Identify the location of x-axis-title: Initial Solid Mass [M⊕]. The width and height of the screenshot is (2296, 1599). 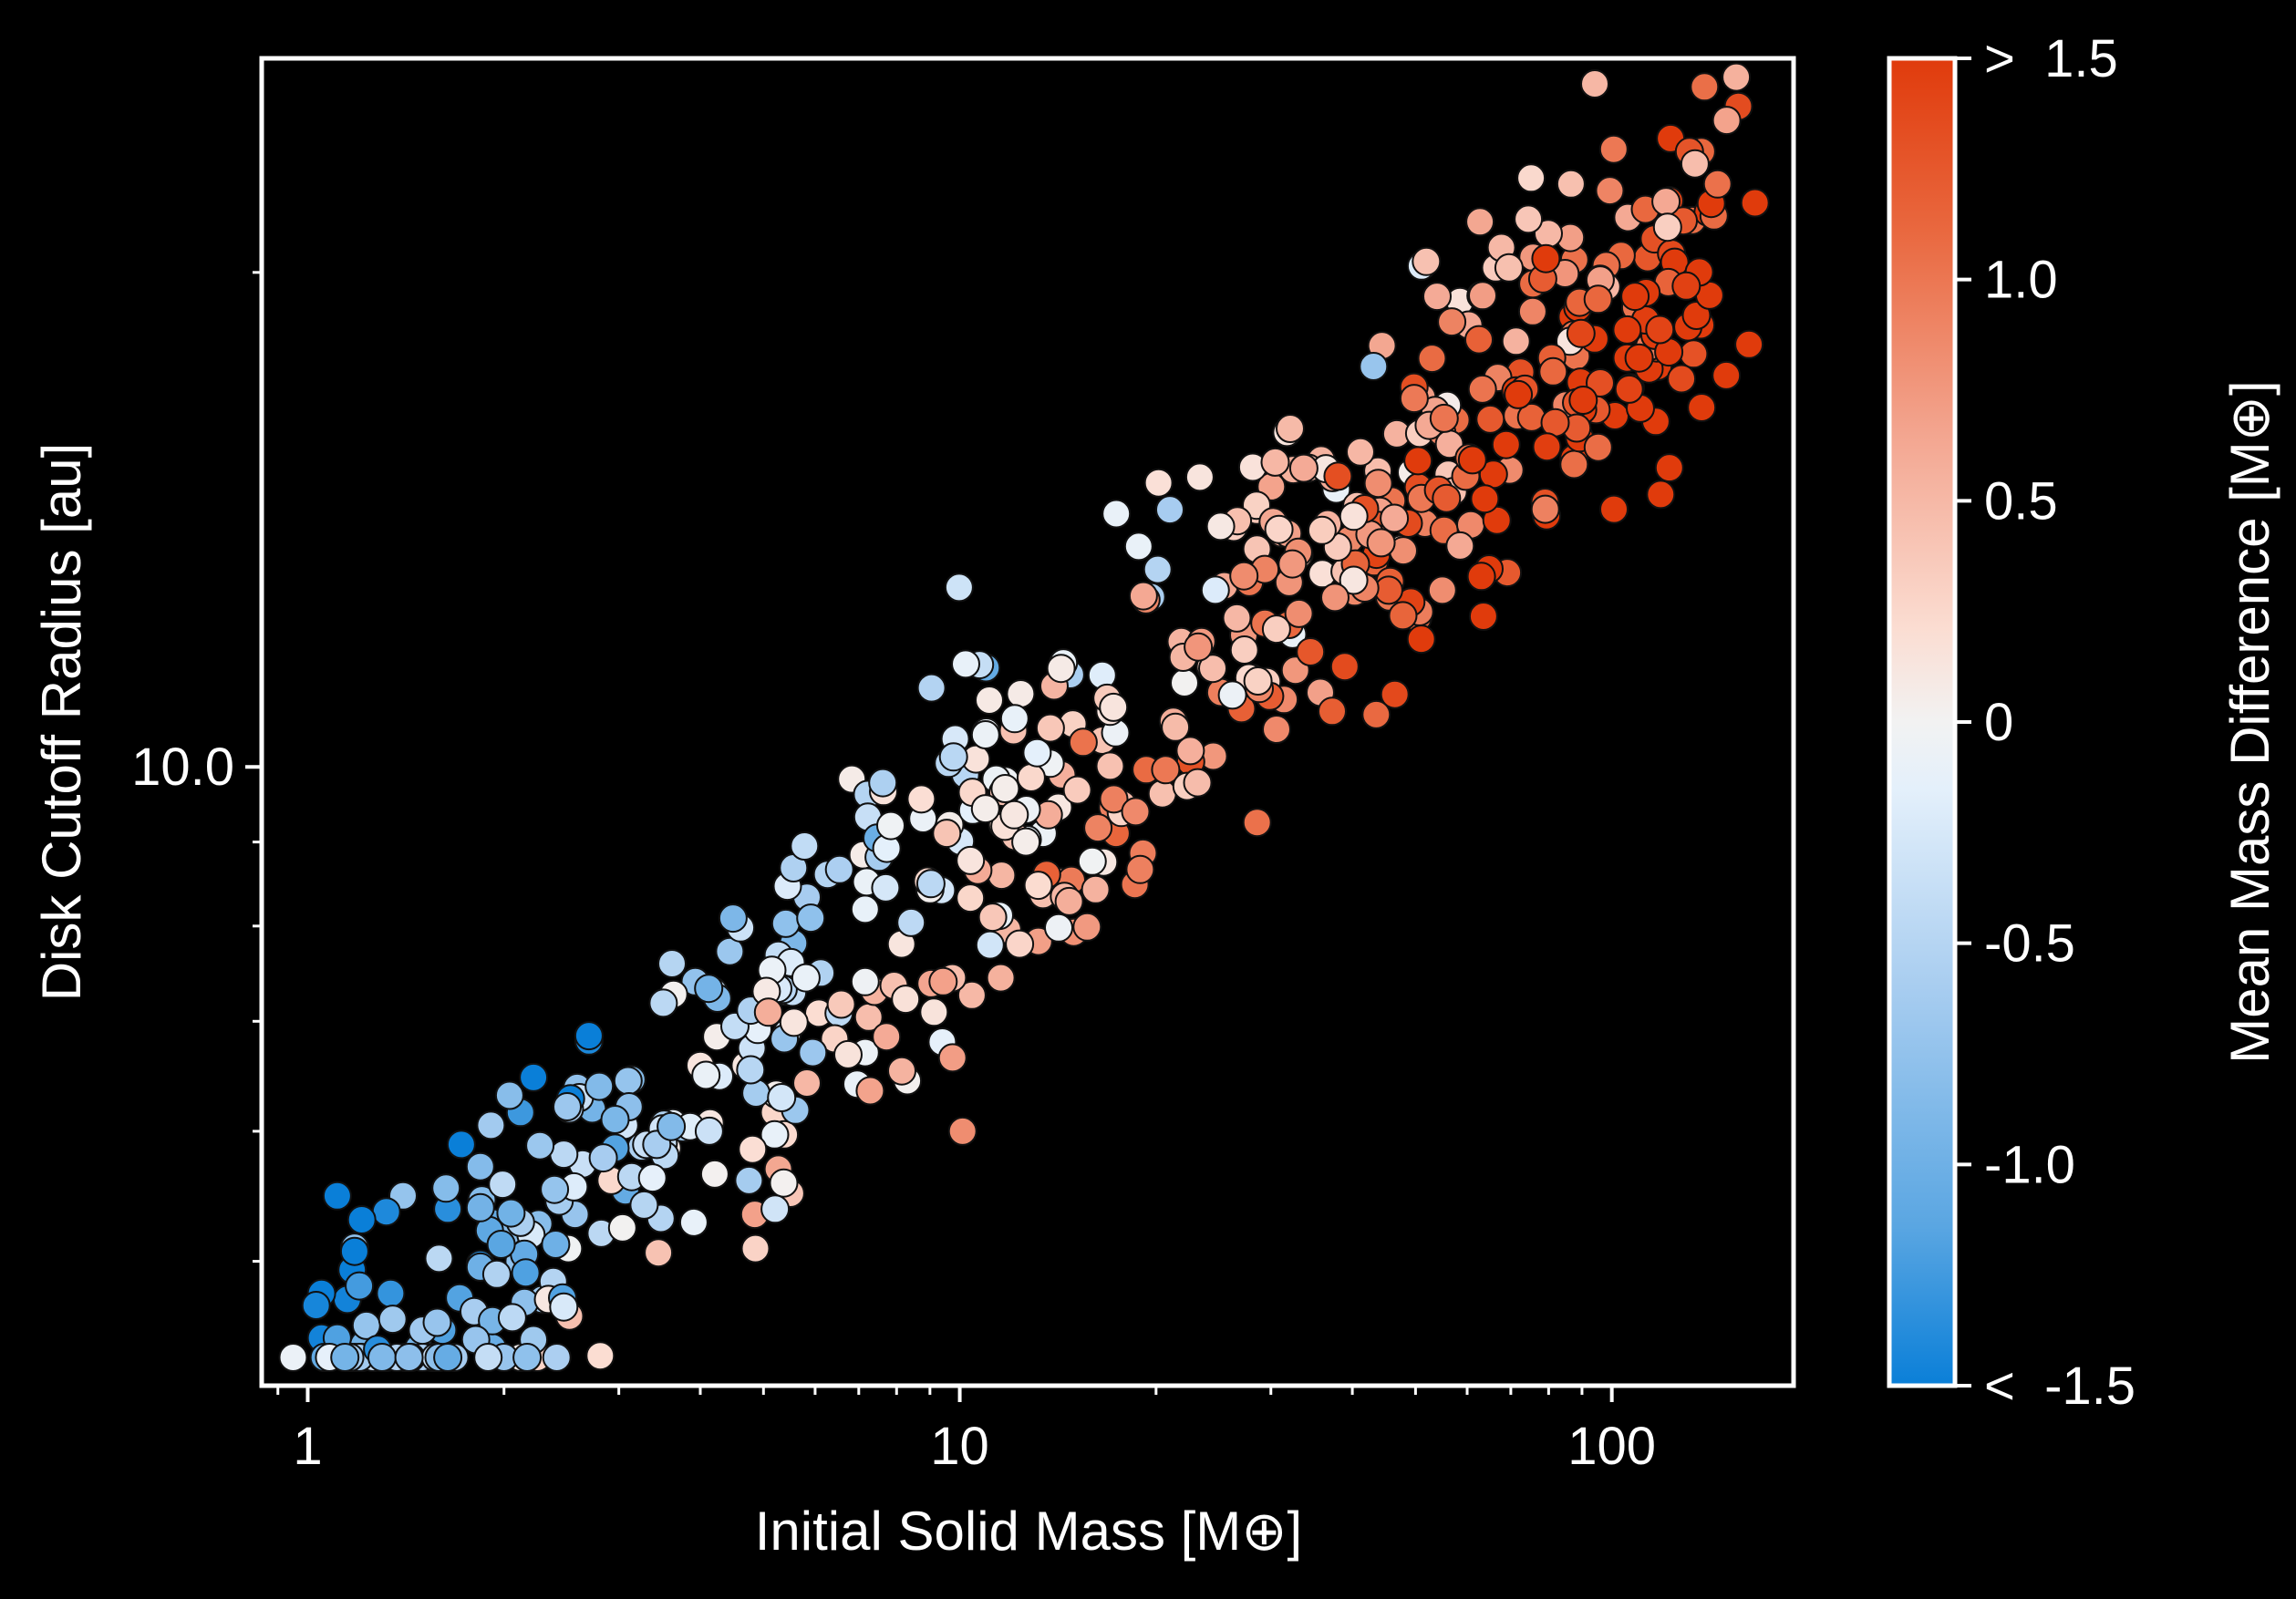
(1028, 1531).